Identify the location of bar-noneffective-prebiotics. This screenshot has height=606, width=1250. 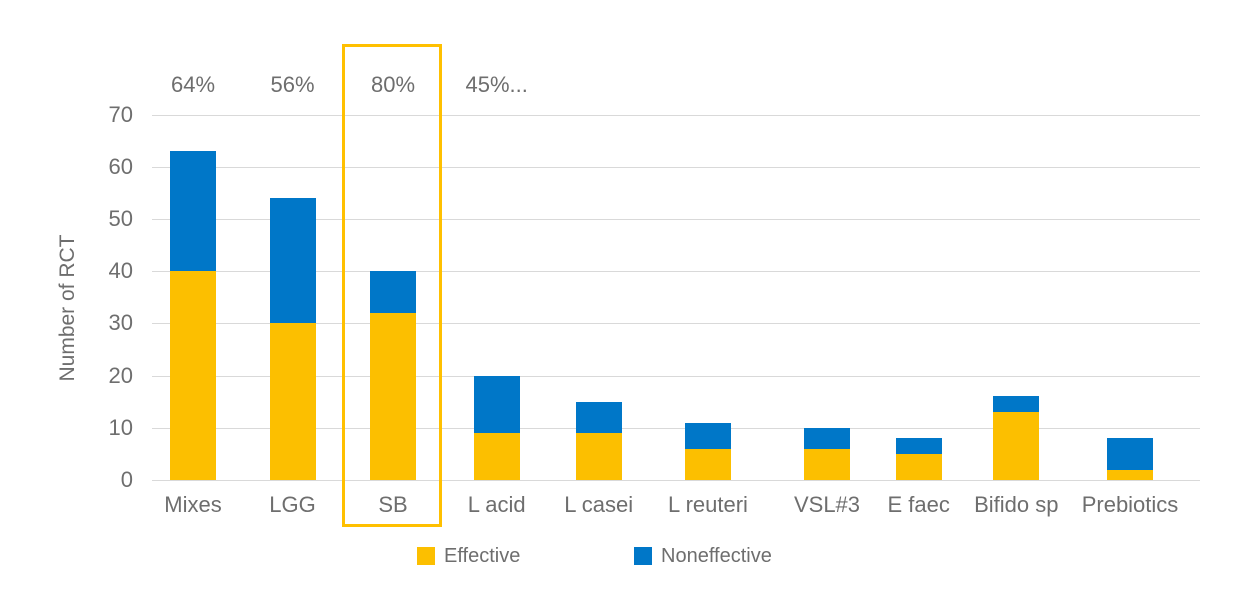
(1130, 454).